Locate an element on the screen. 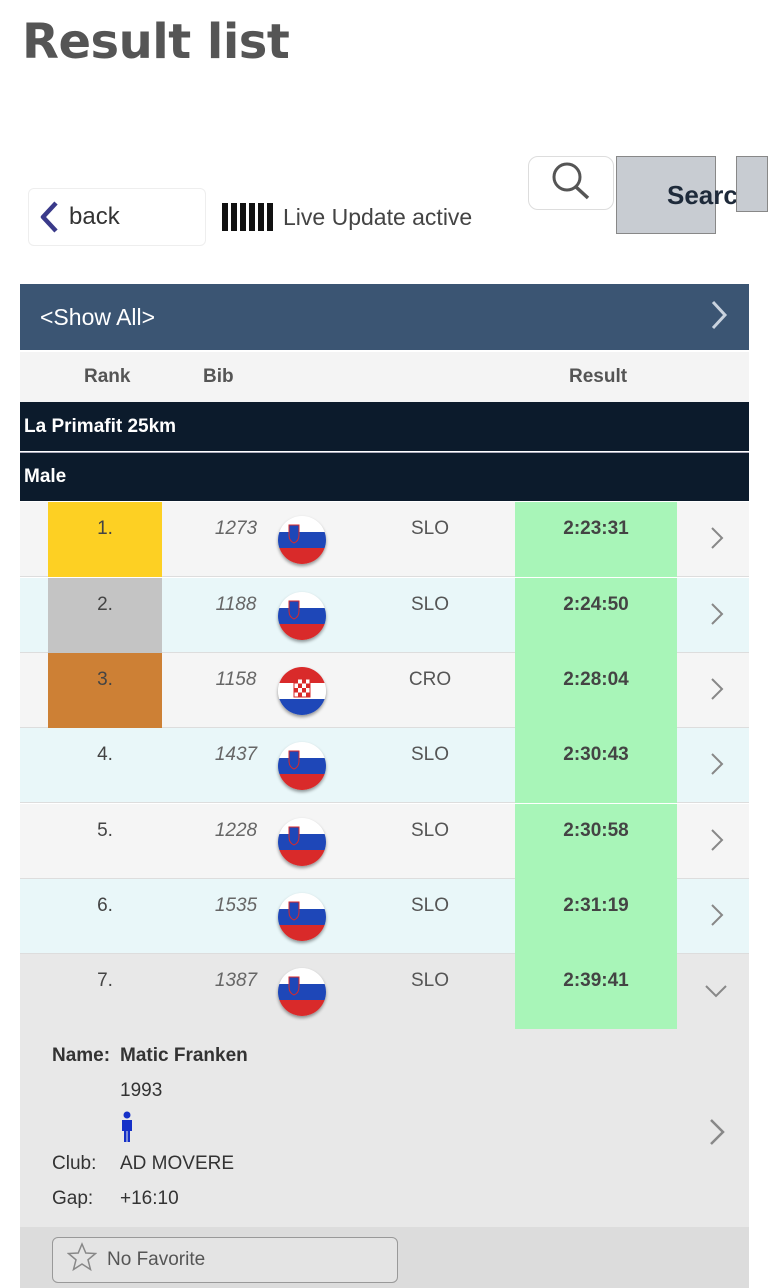 The image size is (768, 1288). filter-bar: <Show All> is located at coordinates (384, 317).